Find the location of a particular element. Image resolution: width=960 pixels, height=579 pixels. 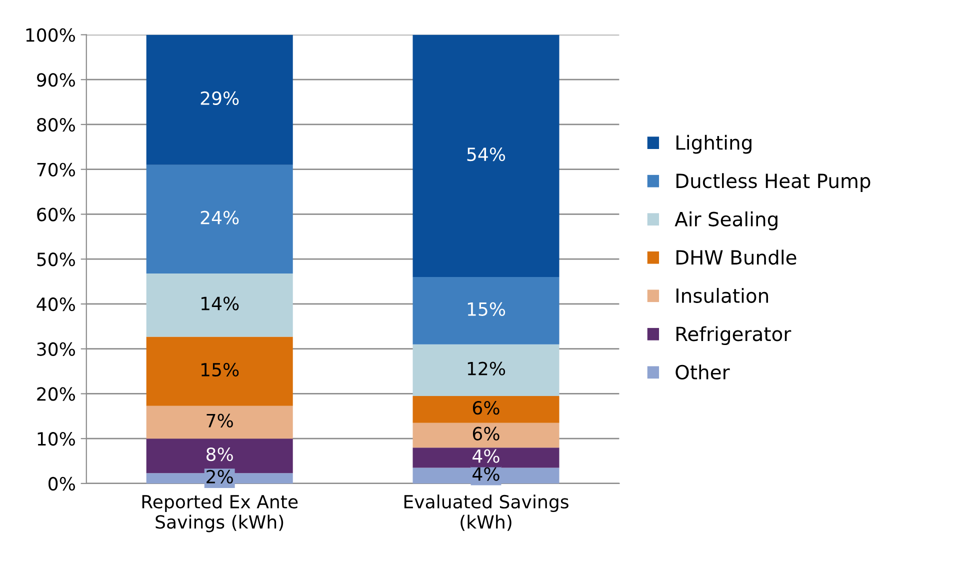

y-tick-label: 80% is located at coordinates (56, 125).